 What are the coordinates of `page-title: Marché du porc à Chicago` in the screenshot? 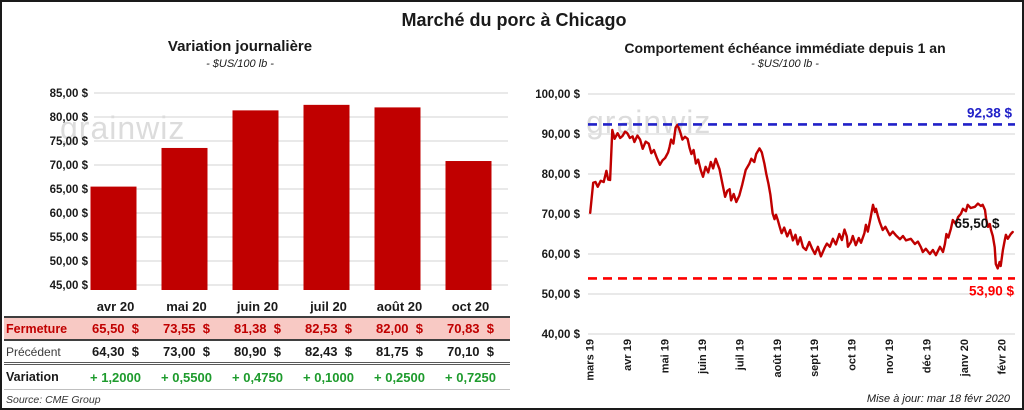 It's located at (514, 20).